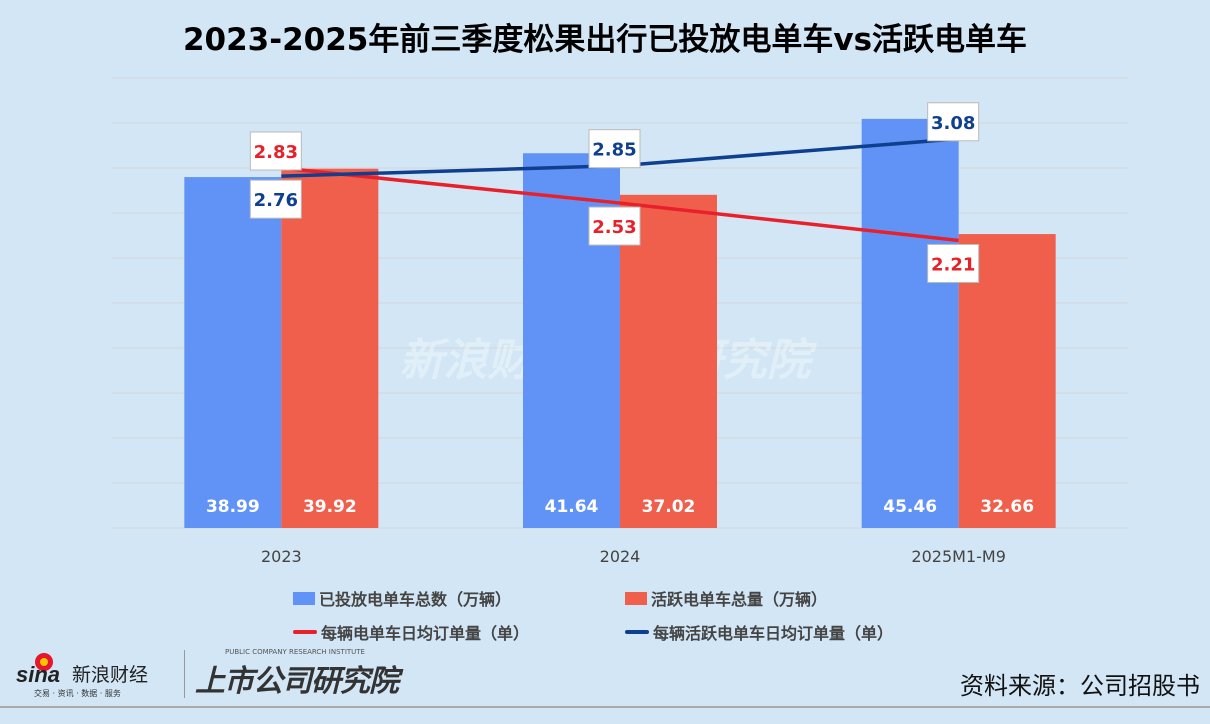 This screenshot has width=1210, height=724. What do you see at coordinates (636, 598) in the screenshot?
I see `legend-swatch-red` at bounding box center [636, 598].